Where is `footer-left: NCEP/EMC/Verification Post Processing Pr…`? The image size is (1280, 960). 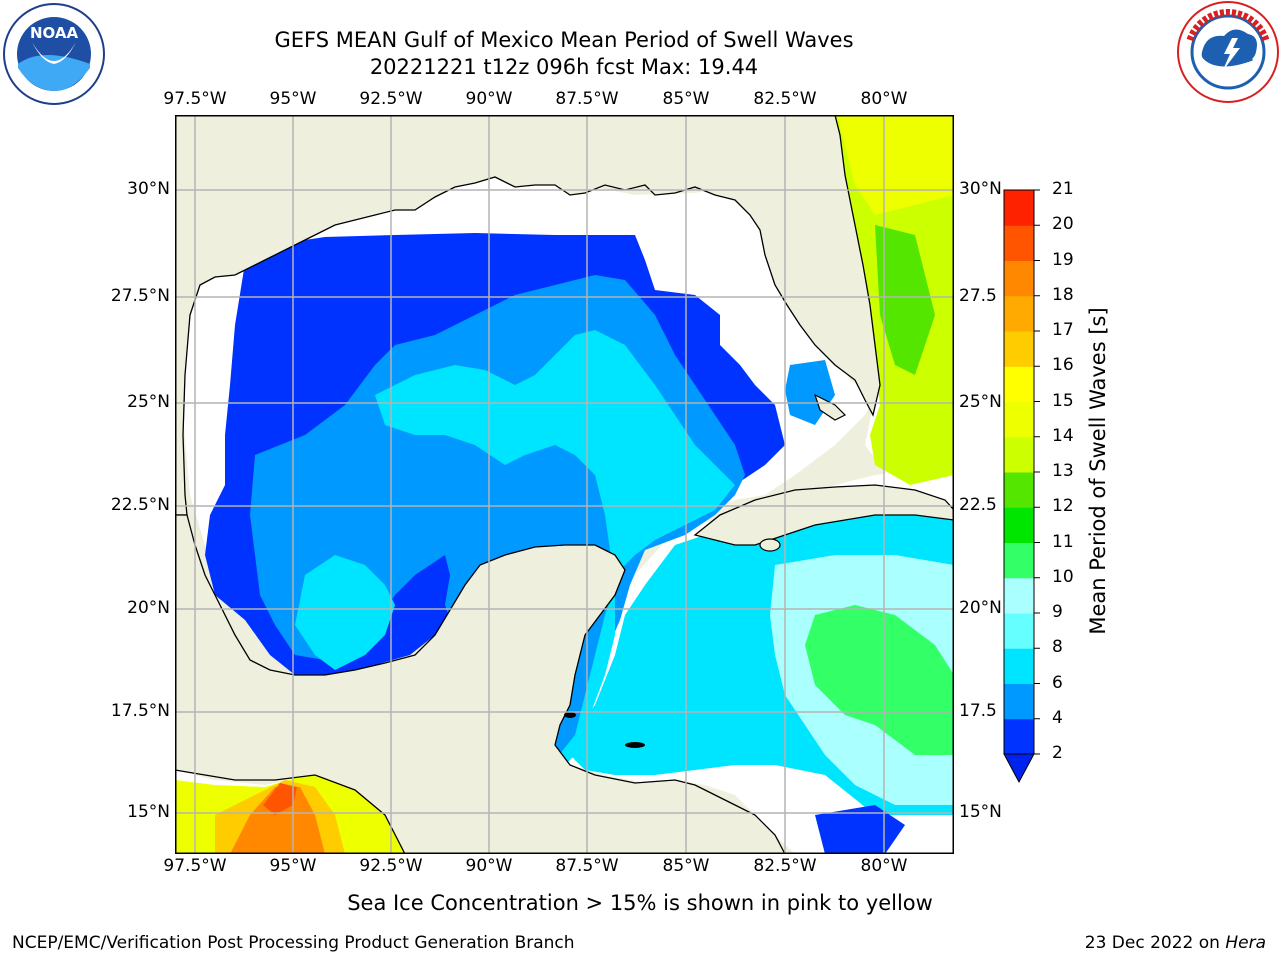
footer-left: NCEP/EMC/Verification Post Processing Pr… is located at coordinates (293, 943).